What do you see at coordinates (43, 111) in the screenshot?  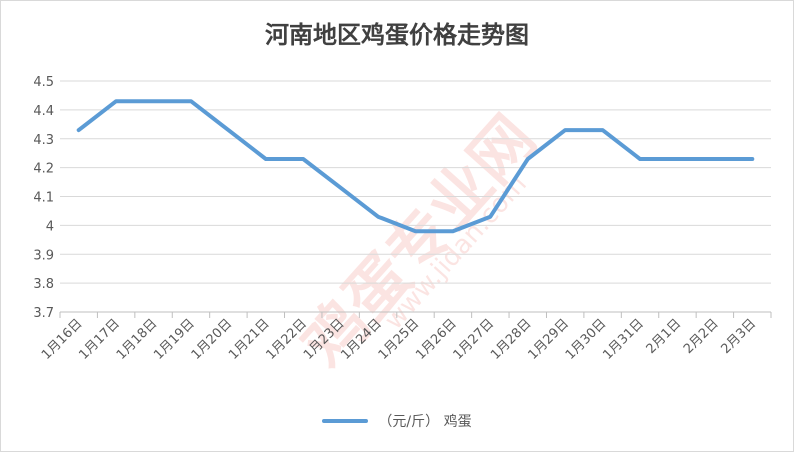 I see `y-tick-label: 4.4` at bounding box center [43, 111].